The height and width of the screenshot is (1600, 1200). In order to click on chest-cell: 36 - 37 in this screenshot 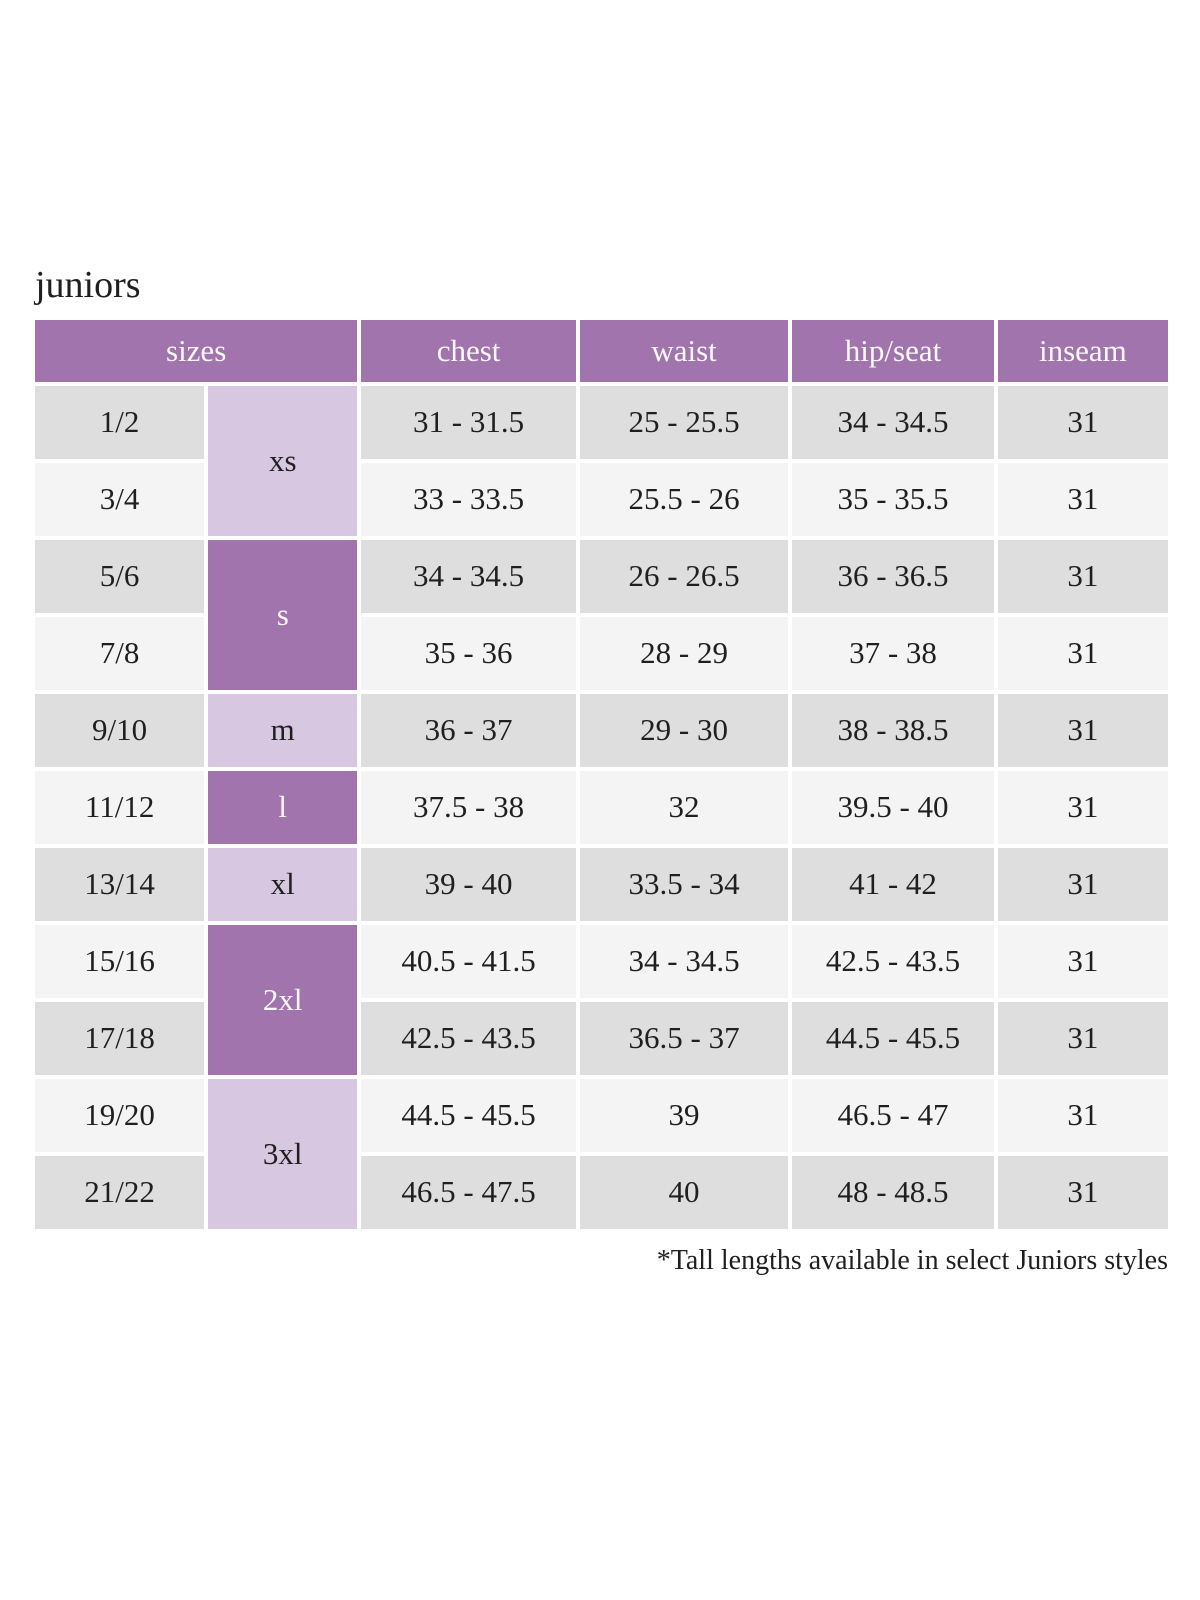, I will do `click(468, 730)`.